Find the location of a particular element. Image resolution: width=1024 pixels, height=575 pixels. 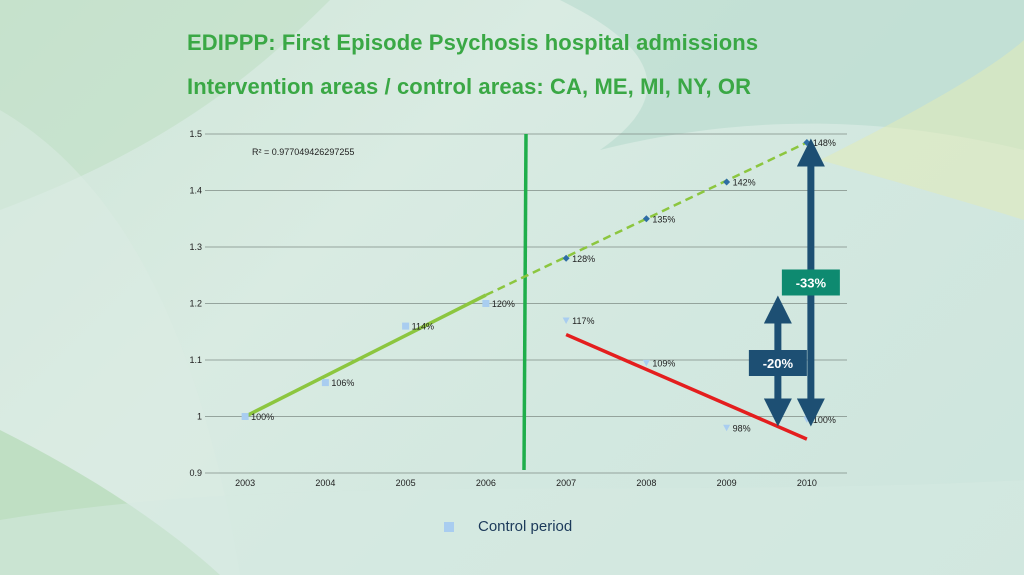

y-tick-label: 0.9 is located at coordinates (195, 473).